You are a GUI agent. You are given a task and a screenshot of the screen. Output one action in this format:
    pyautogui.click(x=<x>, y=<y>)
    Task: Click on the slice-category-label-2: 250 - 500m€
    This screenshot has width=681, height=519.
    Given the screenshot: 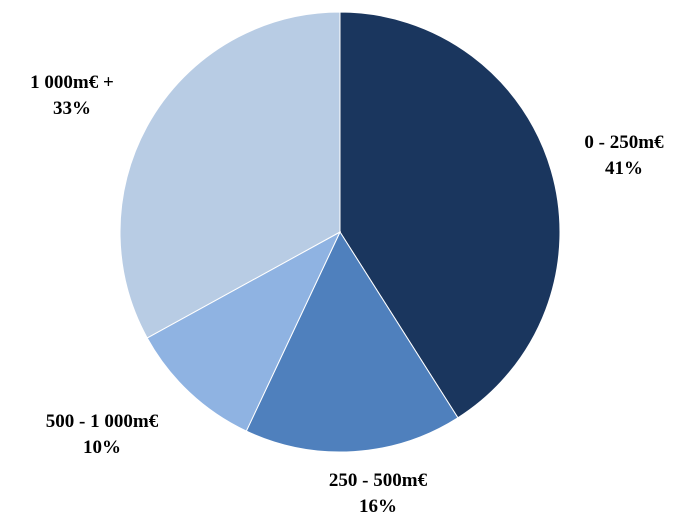 What is the action you would take?
    pyautogui.click(x=378, y=480)
    